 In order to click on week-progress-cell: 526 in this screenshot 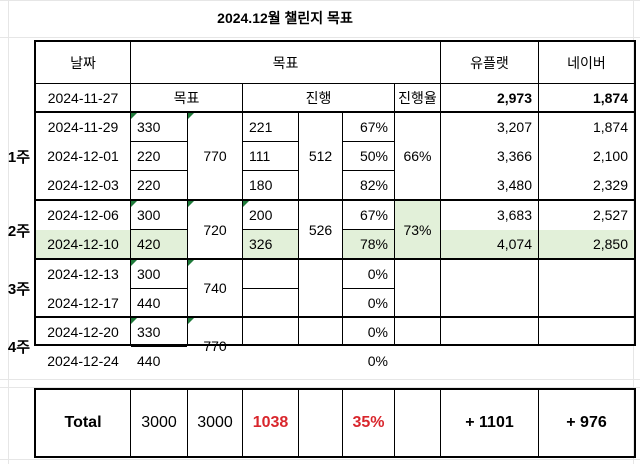, I will do `click(320, 229)`.